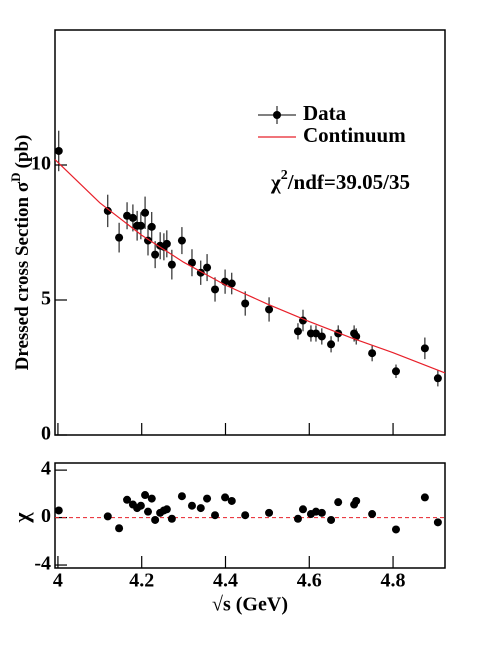 This screenshot has width=498, height=645. I want to click on y-tick-label: -4, so click(42, 564).